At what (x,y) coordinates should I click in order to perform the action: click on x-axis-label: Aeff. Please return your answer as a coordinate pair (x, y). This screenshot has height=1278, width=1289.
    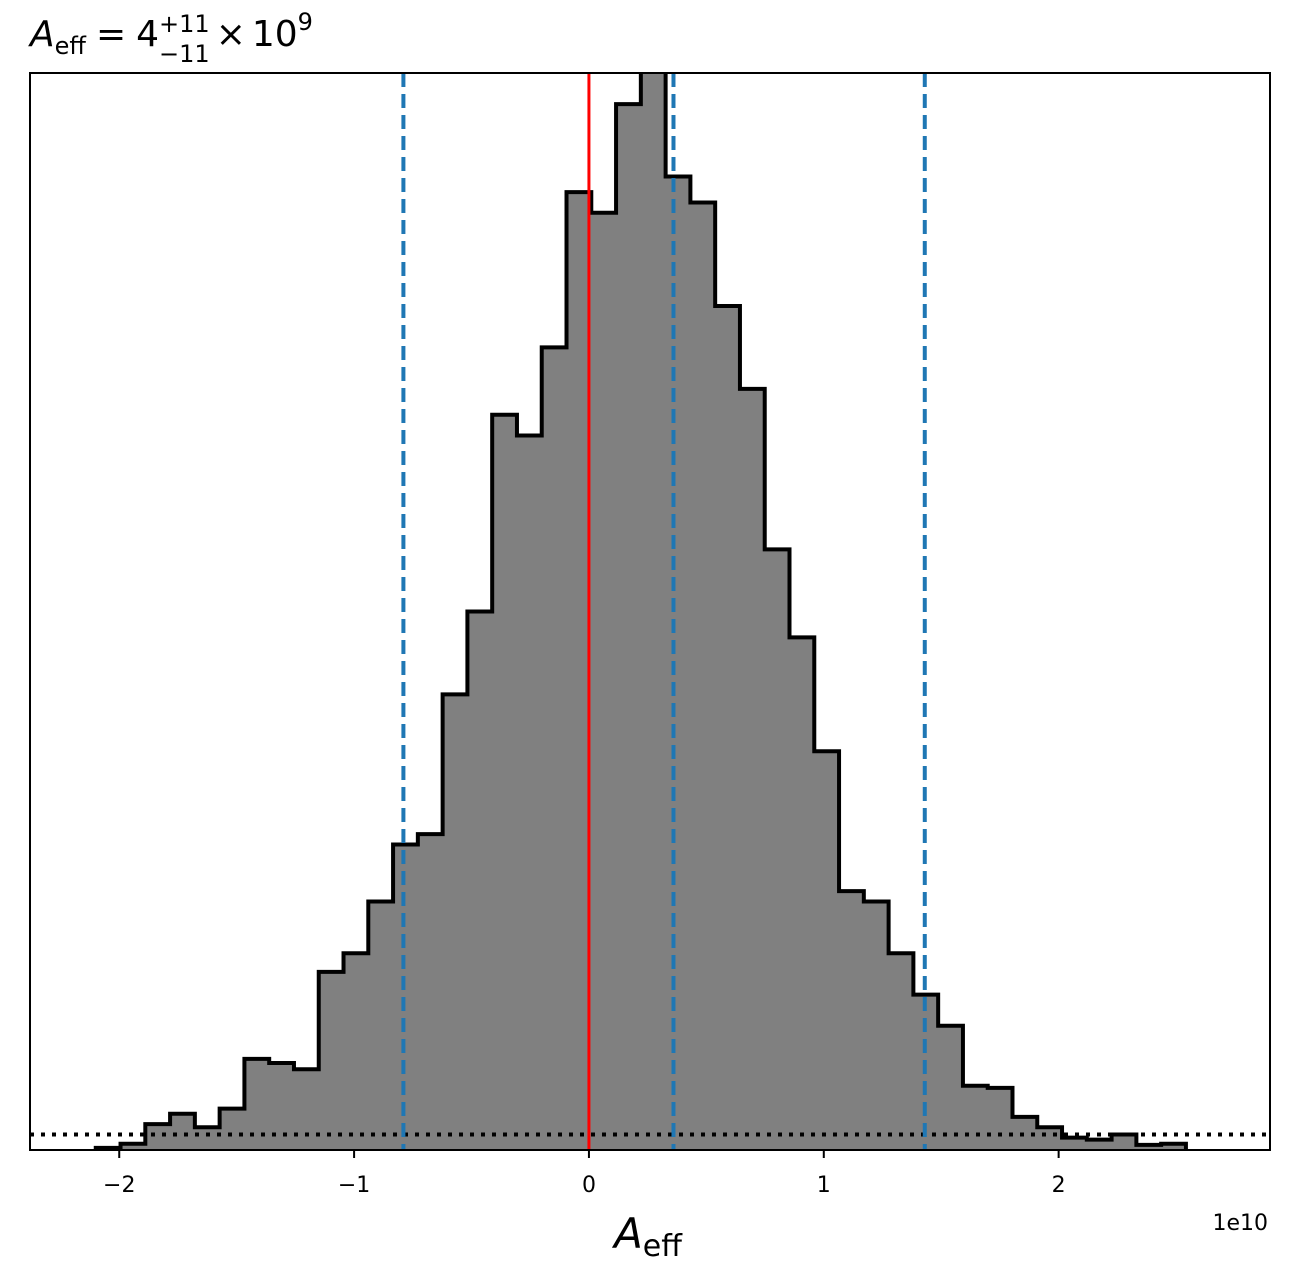
    Looking at the image, I should click on (647, 1236).